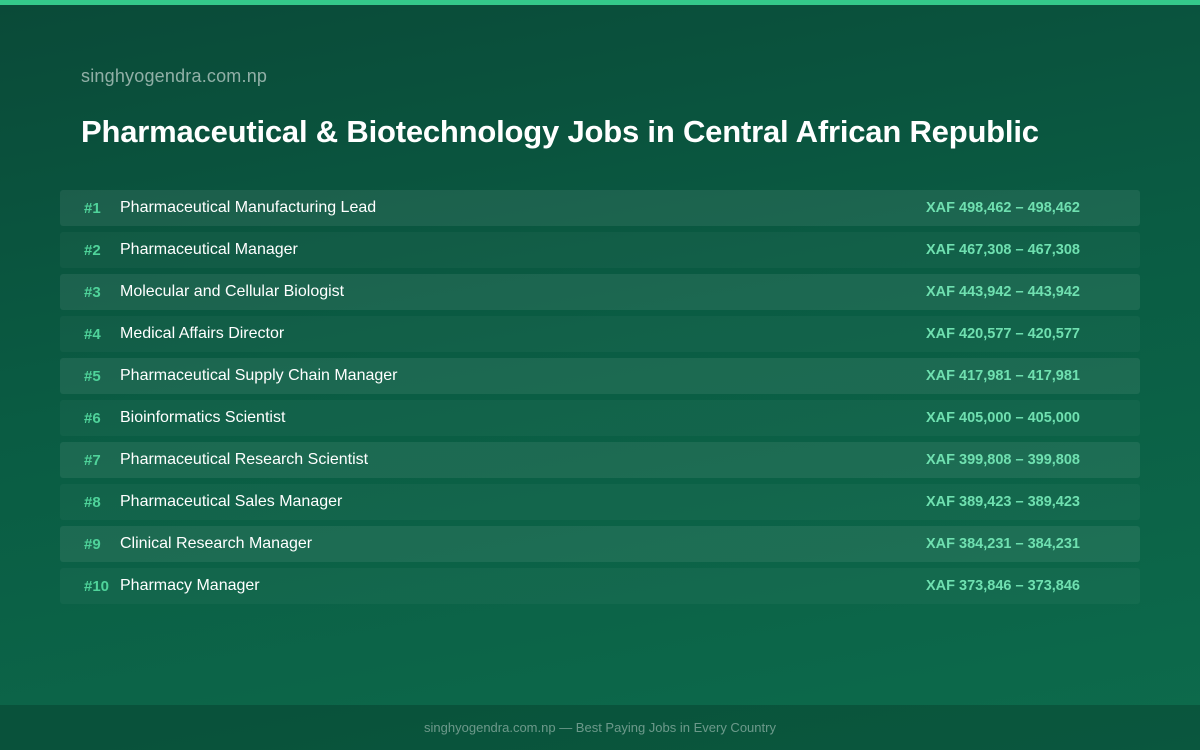  What do you see at coordinates (97, 586) in the screenshot?
I see `job-rank: #10` at bounding box center [97, 586].